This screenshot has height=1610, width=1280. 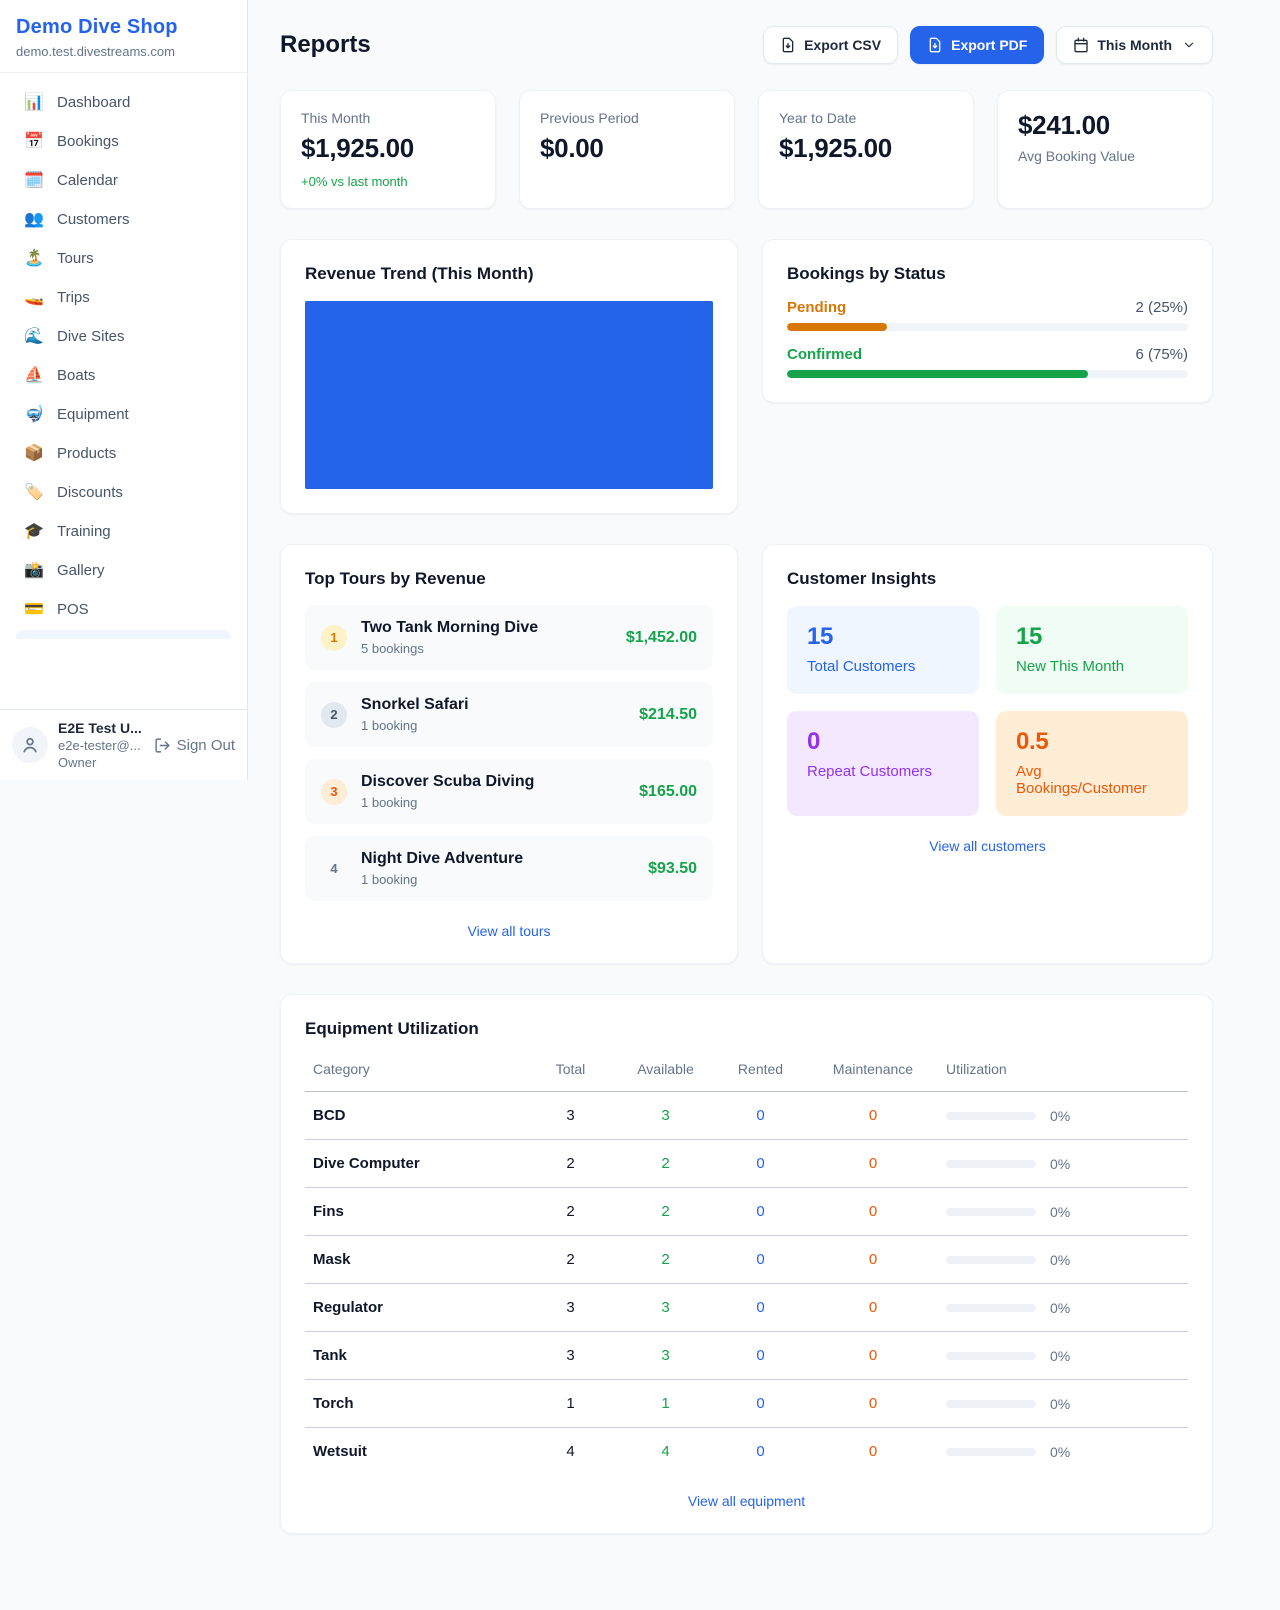 What do you see at coordinates (34, 102) in the screenshot?
I see `dashboard-icon: 📊` at bounding box center [34, 102].